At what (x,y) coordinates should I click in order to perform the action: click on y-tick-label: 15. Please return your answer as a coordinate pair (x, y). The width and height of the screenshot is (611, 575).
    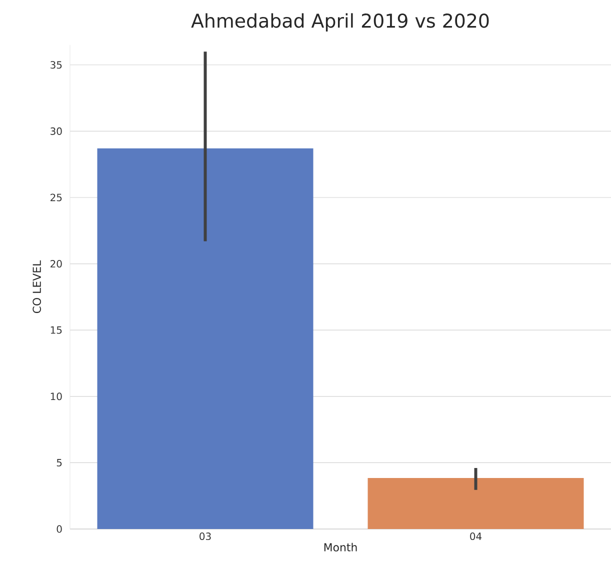
    Looking at the image, I should click on (56, 330).